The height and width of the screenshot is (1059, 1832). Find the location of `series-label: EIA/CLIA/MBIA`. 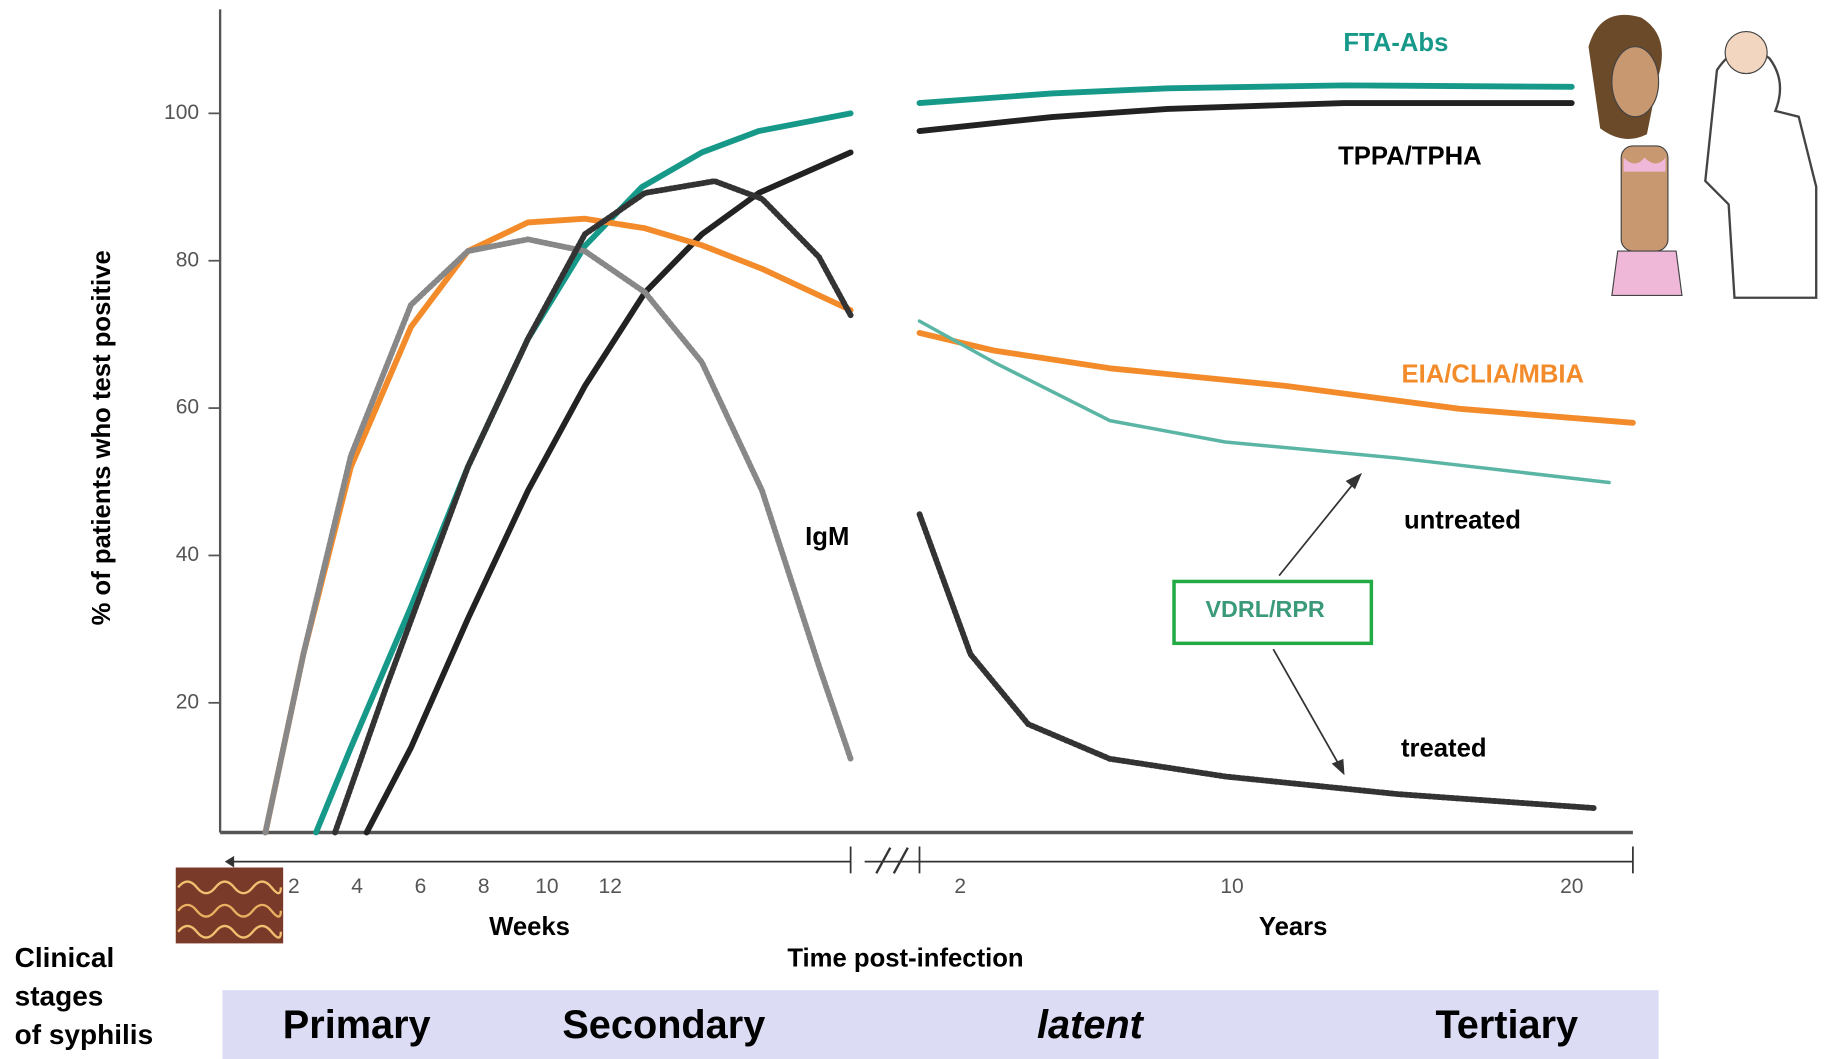

series-label: EIA/CLIA/MBIA is located at coordinates (1493, 375).